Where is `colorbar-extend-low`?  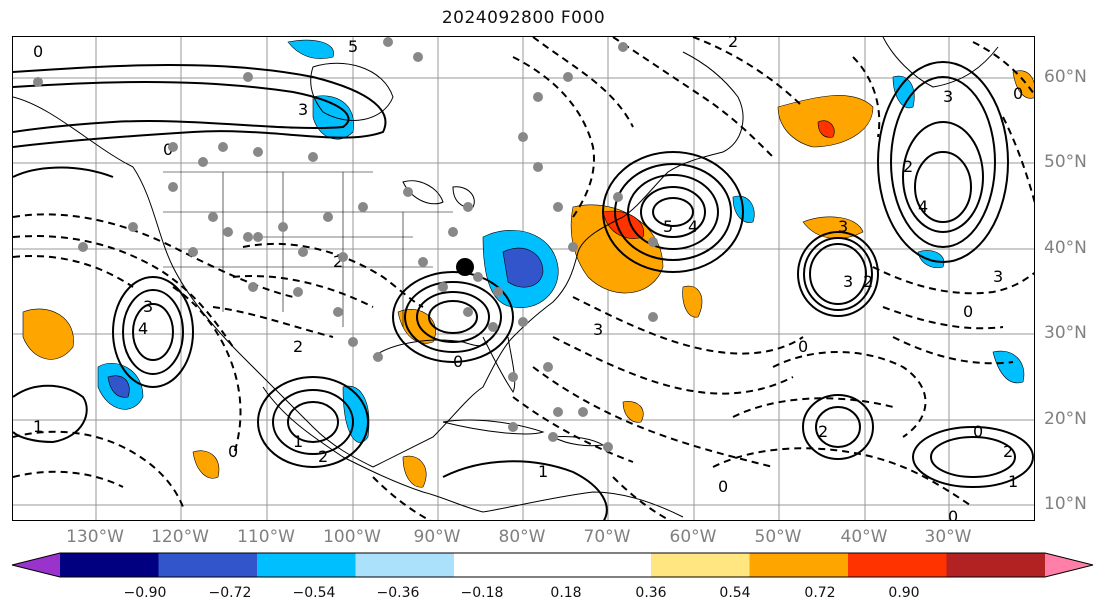
colorbar-extend-low is located at coordinates (36, 565).